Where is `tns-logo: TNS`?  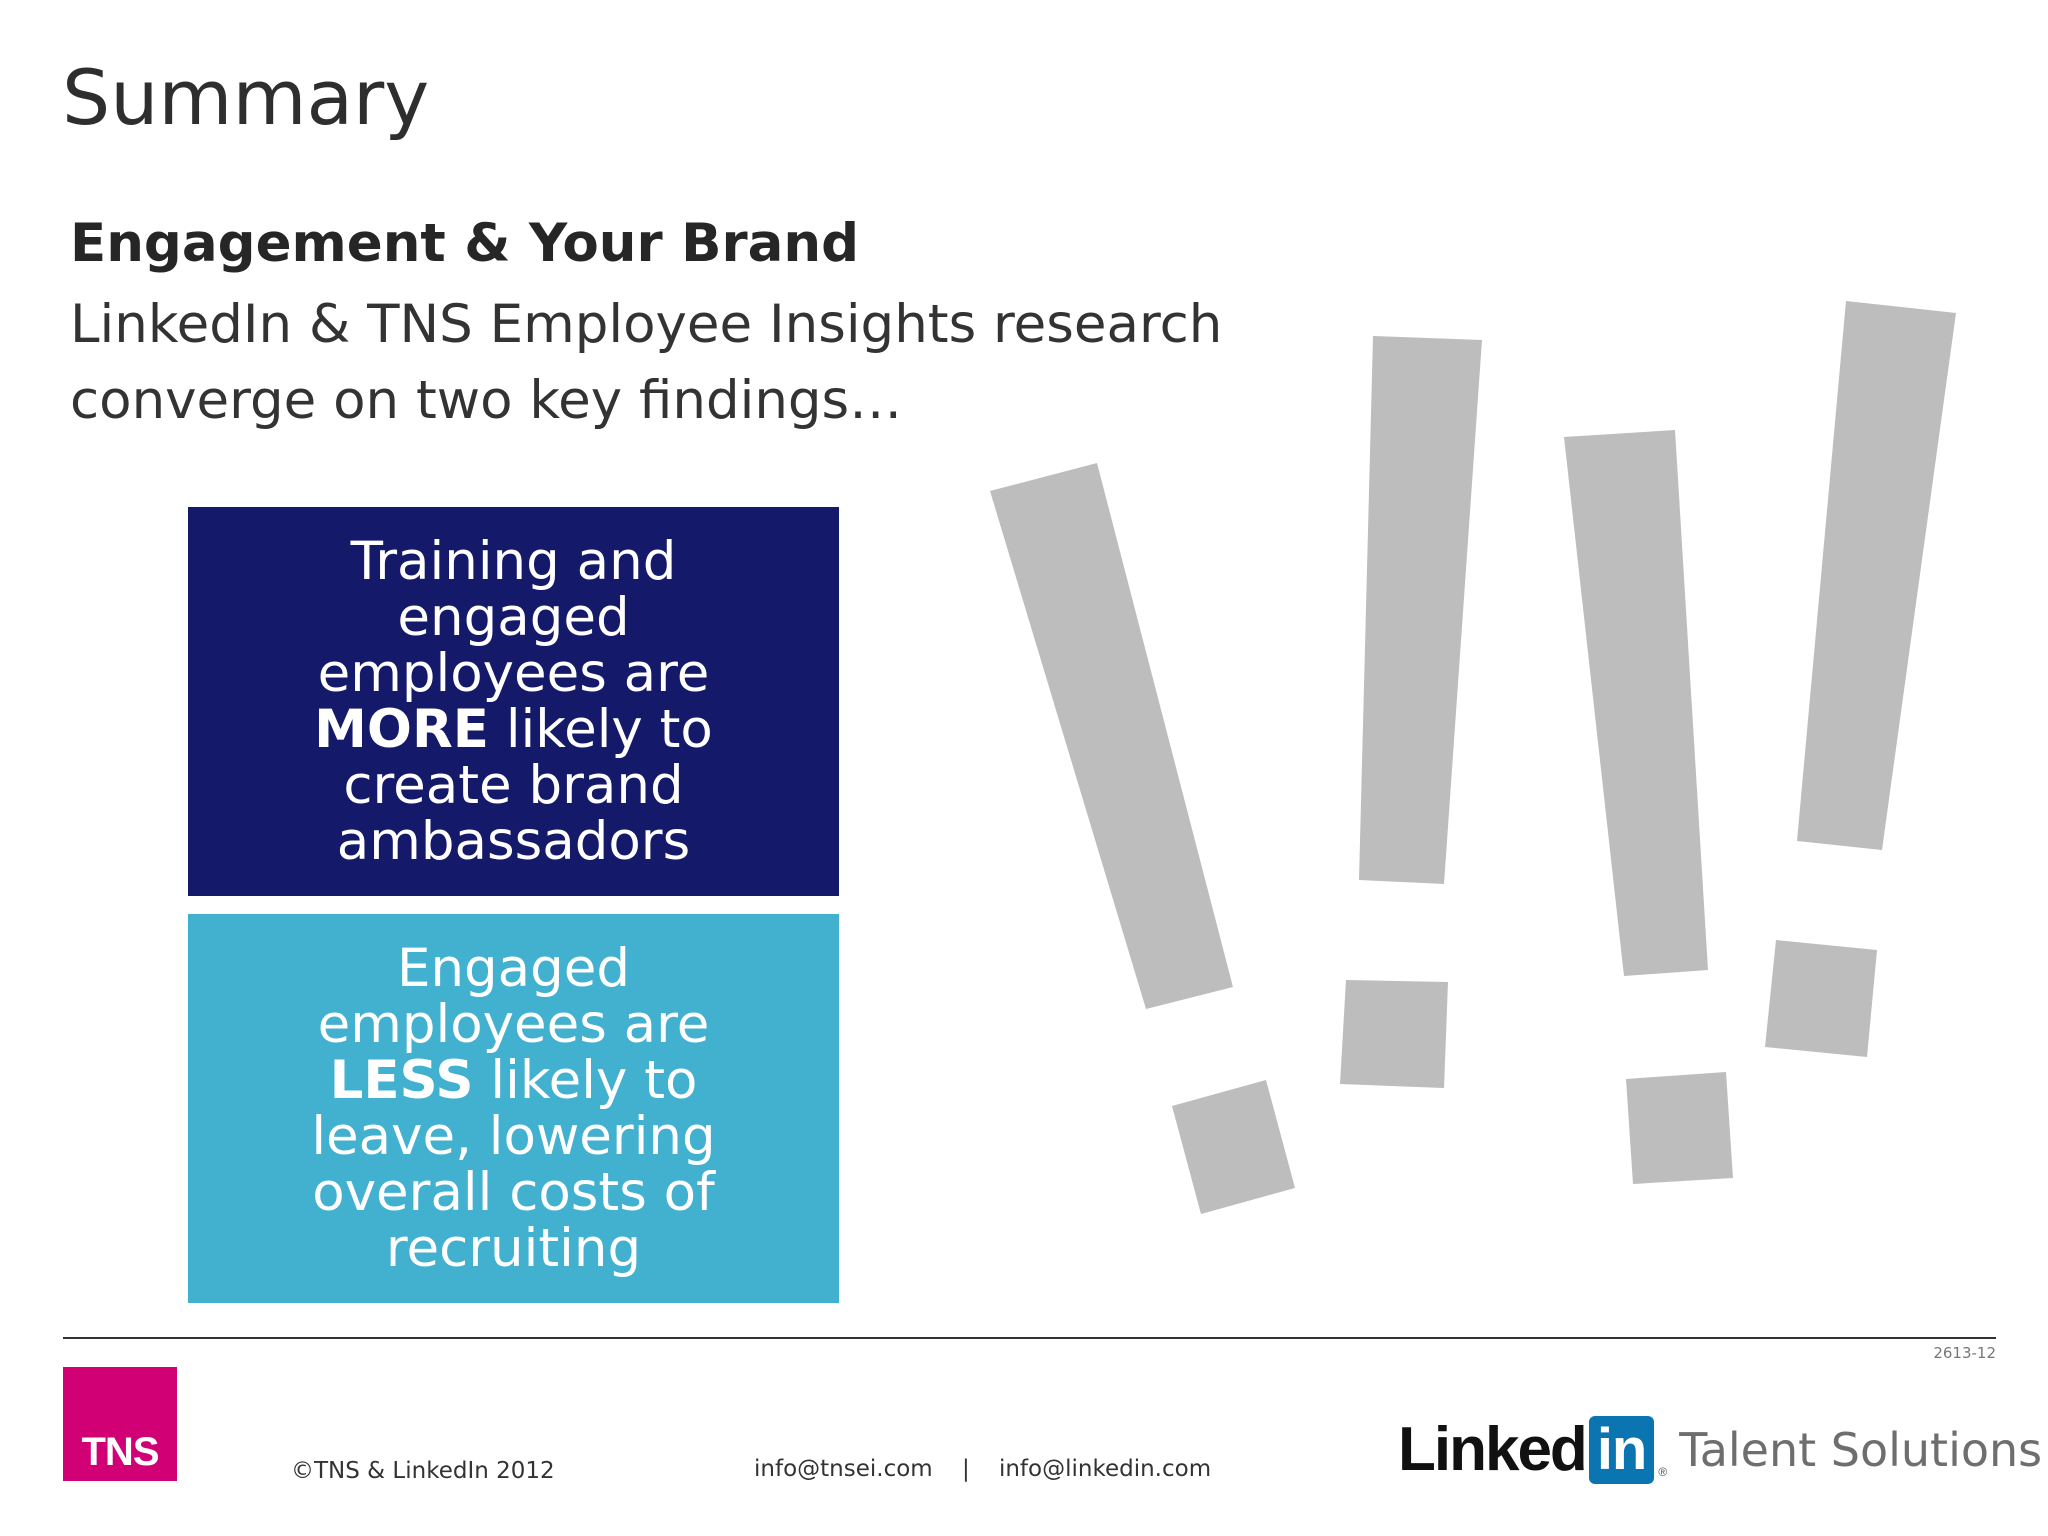
tns-logo: TNS is located at coordinates (120, 1424).